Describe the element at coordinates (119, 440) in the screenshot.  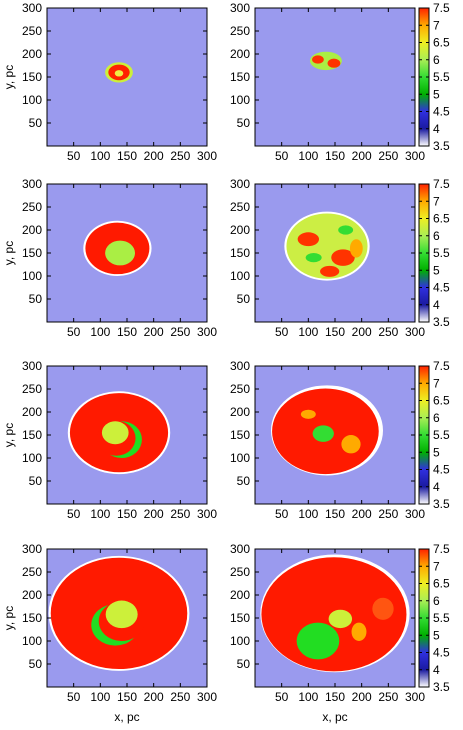
I see `panel-2-0: 50 100 150 200 250 300 50 100 150 200 250 300` at that location.